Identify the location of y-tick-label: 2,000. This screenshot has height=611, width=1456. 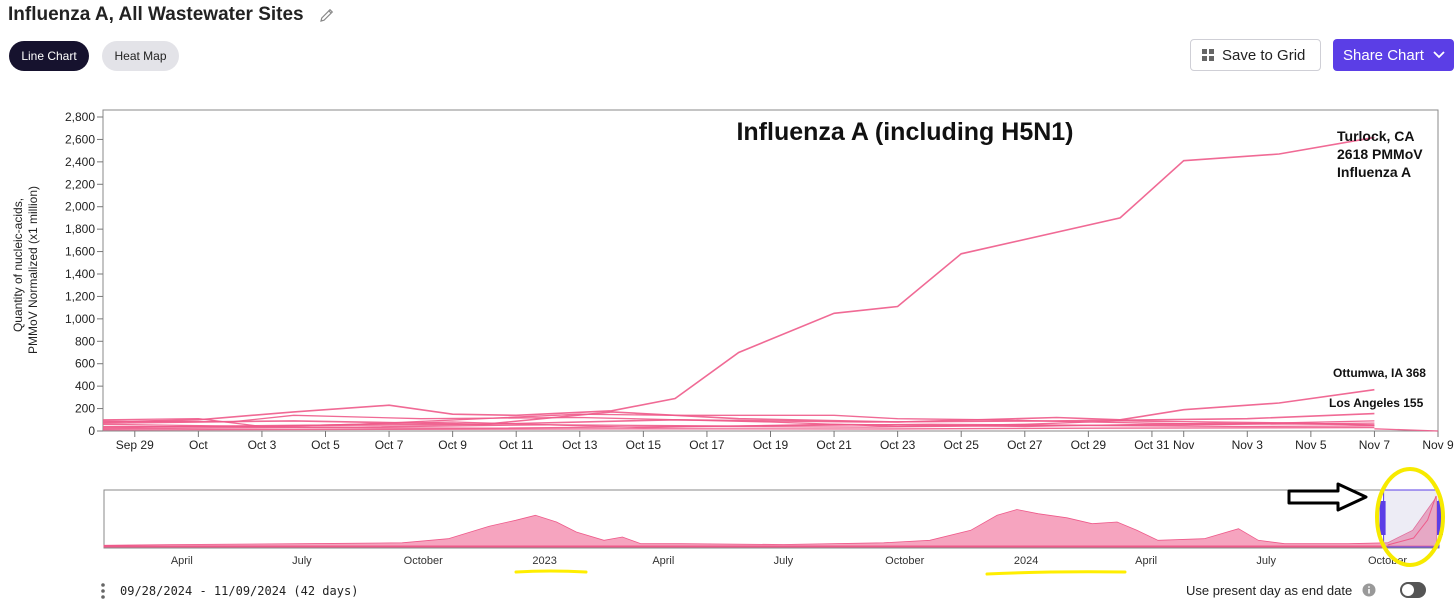
(80, 207).